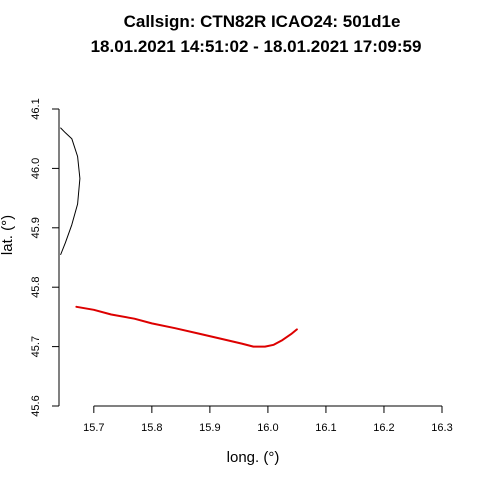  I want to click on x-tick-label: 15.7, so click(93, 428).